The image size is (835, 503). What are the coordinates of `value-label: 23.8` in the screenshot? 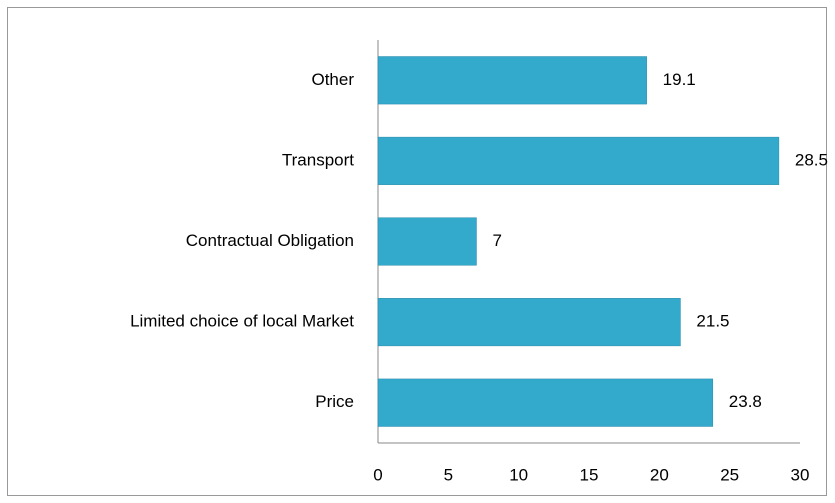 It's located at (745, 401).